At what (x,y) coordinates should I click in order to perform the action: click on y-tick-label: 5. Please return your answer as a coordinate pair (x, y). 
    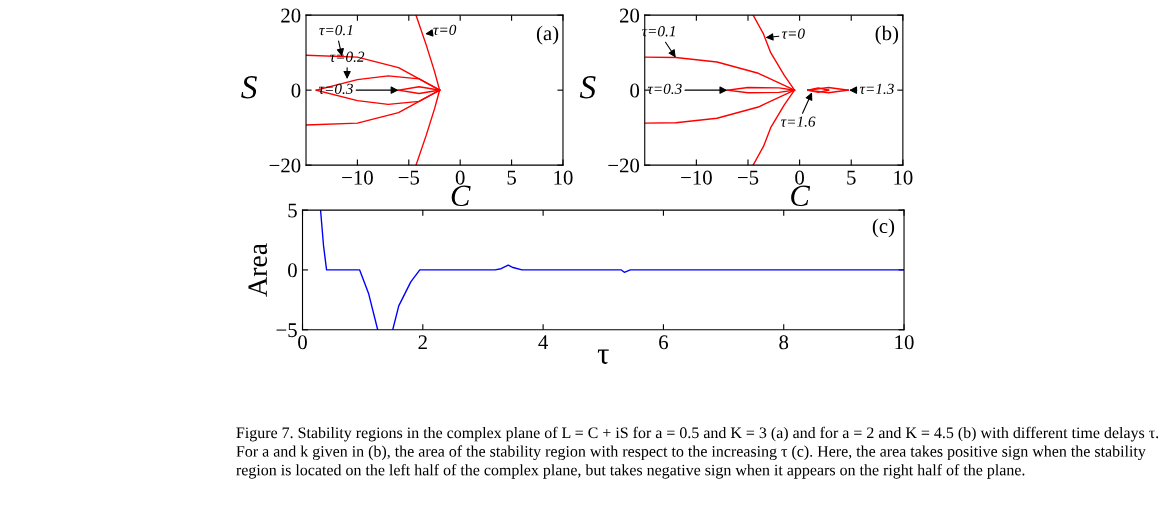
    Looking at the image, I should click on (292, 210).